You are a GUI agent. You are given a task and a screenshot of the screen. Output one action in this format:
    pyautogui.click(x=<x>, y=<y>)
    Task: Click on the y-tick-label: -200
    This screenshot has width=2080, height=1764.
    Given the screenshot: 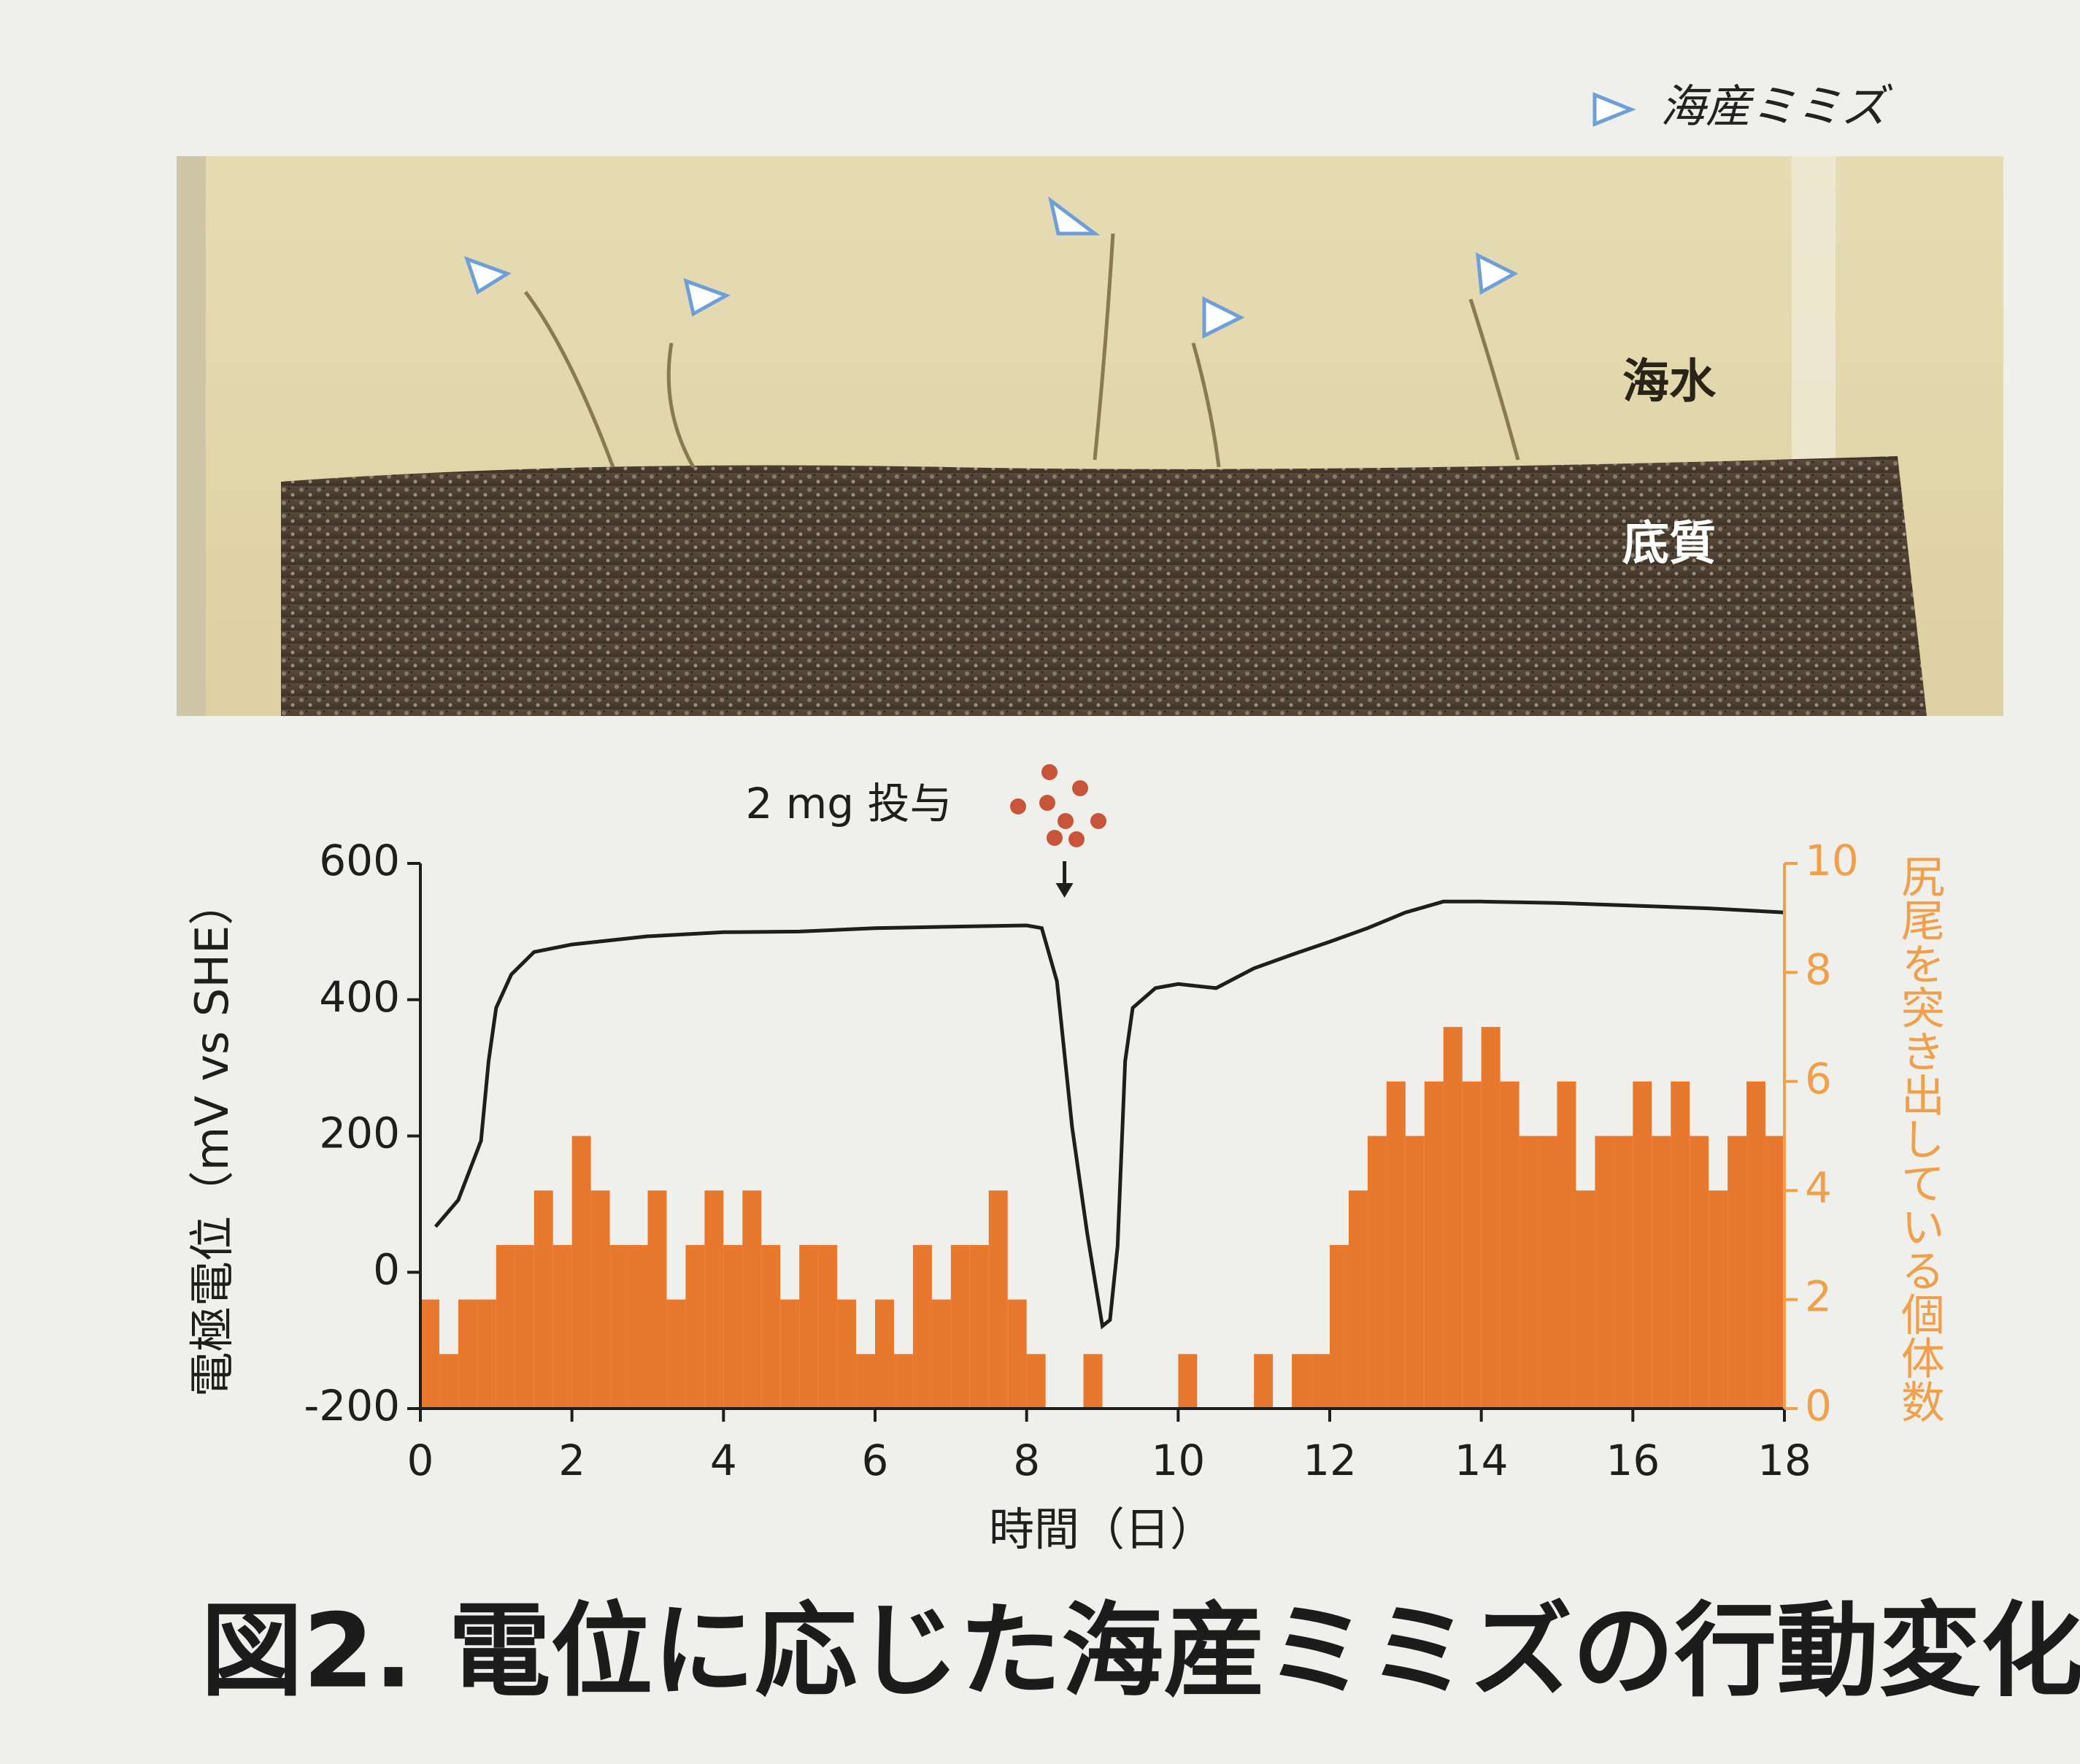 What is the action you would take?
    pyautogui.click(x=352, y=1405)
    